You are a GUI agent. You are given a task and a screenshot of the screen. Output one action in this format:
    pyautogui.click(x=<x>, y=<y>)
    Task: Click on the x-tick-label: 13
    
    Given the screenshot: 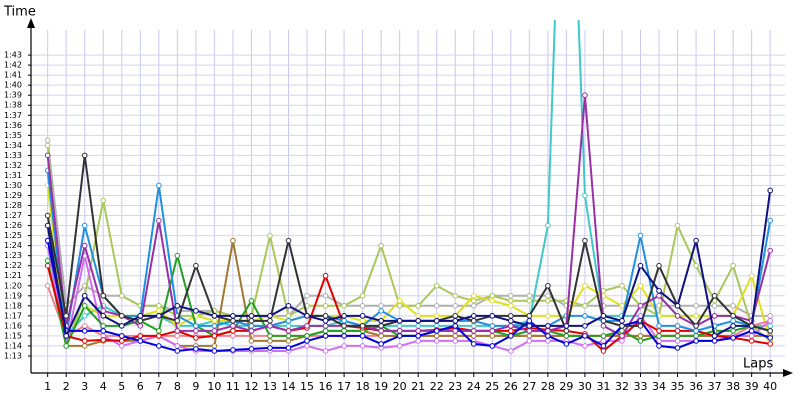 What is the action you would take?
    pyautogui.click(x=270, y=386)
    